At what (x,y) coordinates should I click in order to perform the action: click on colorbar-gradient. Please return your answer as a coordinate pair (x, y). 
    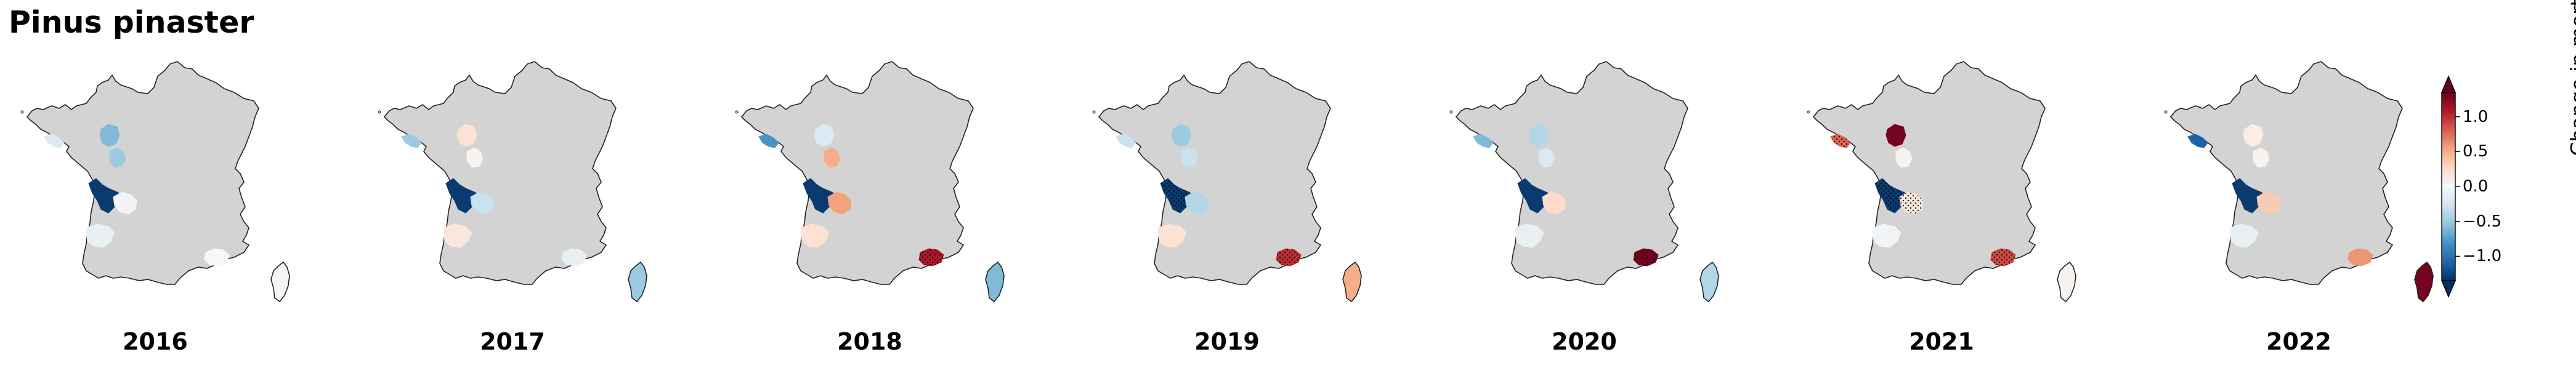
    Looking at the image, I should click on (2448, 186).